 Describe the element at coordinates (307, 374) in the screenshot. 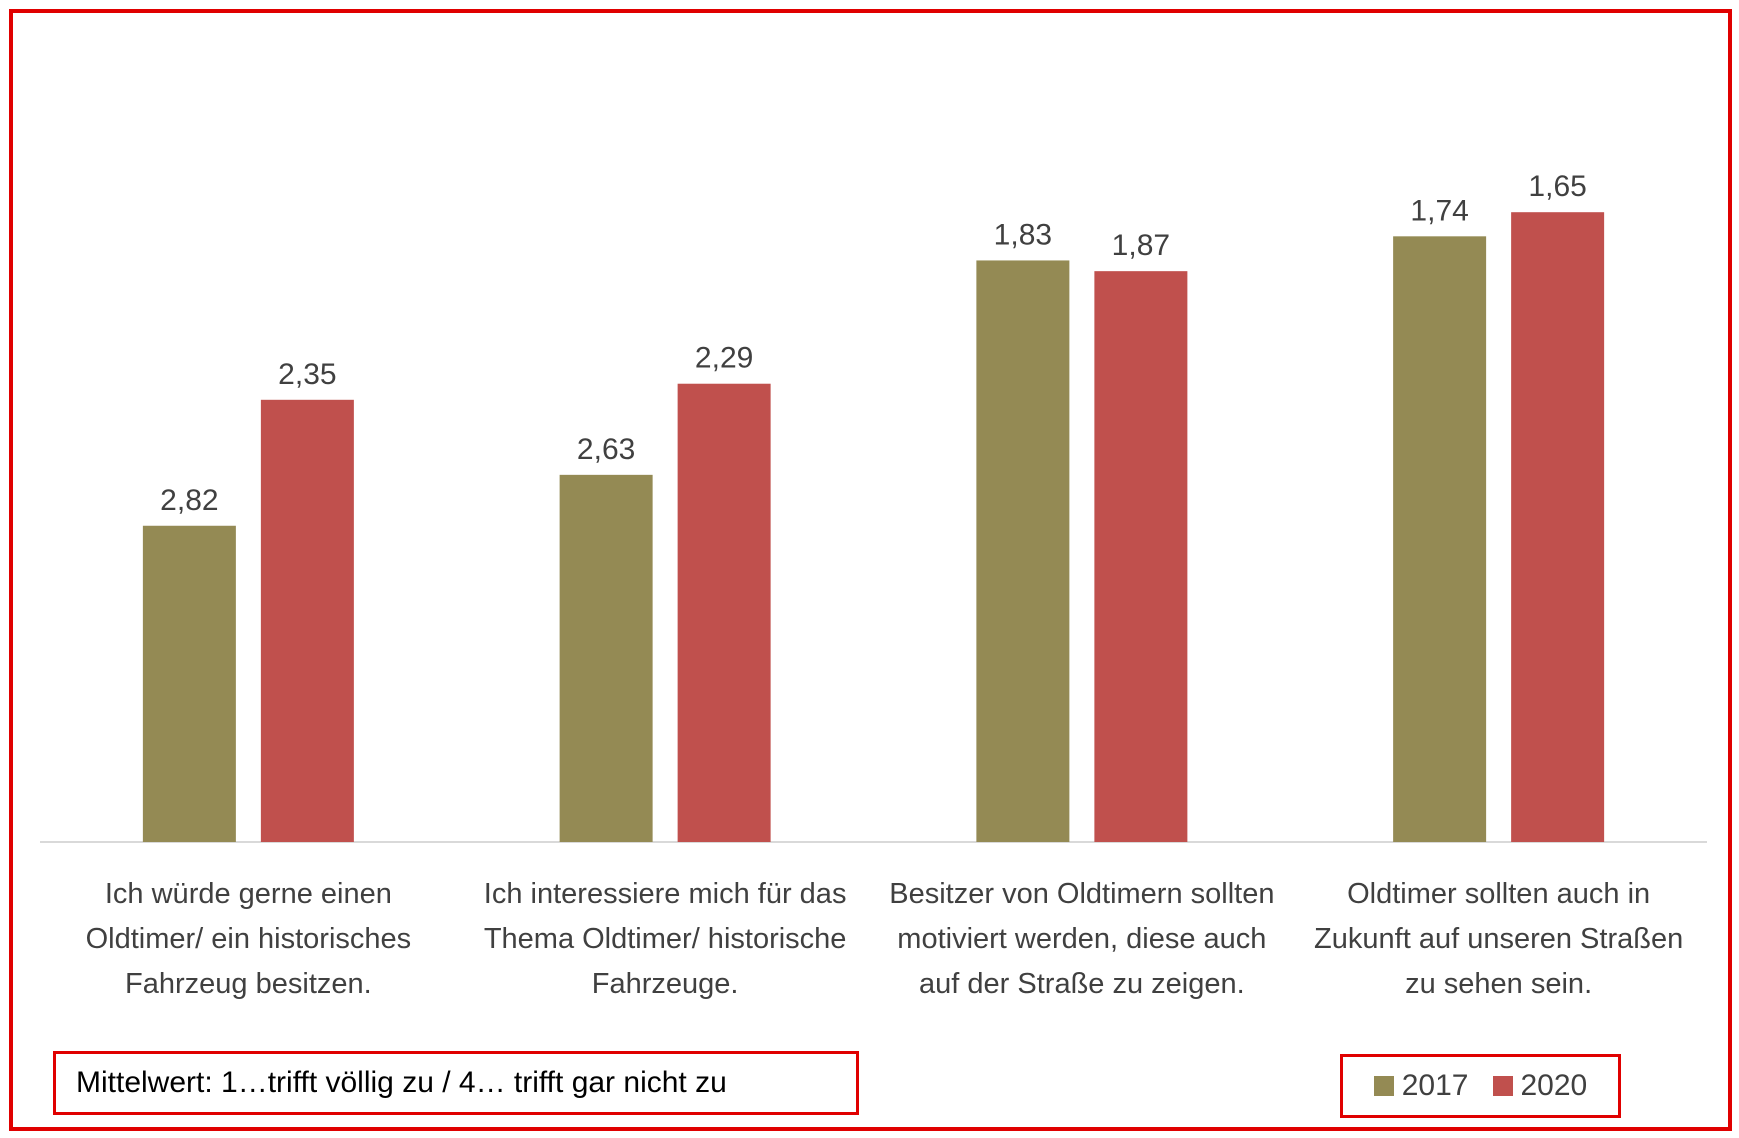

I see `data-label: 2,35` at that location.